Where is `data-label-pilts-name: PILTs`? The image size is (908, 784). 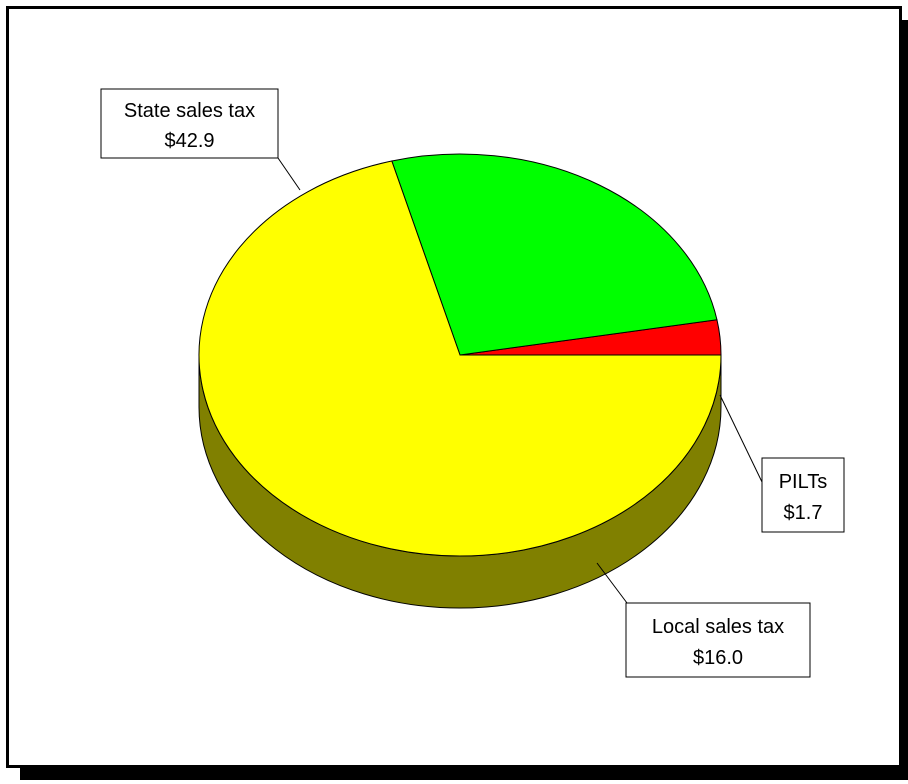
data-label-pilts-name: PILTs is located at coordinates (803, 482).